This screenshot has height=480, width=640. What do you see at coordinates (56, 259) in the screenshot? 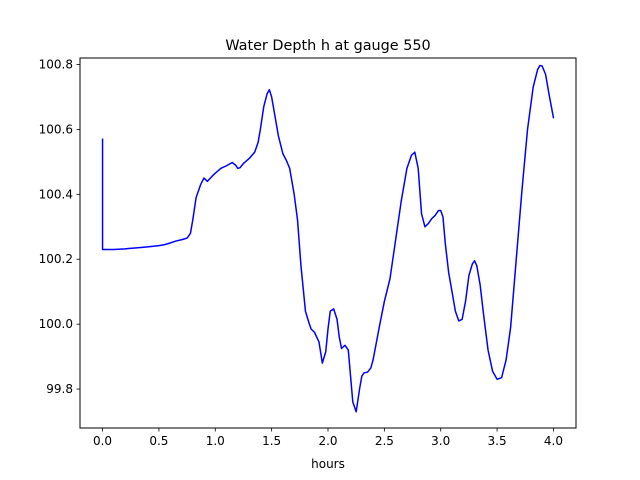
I see `y-tick-label: 100.2` at bounding box center [56, 259].